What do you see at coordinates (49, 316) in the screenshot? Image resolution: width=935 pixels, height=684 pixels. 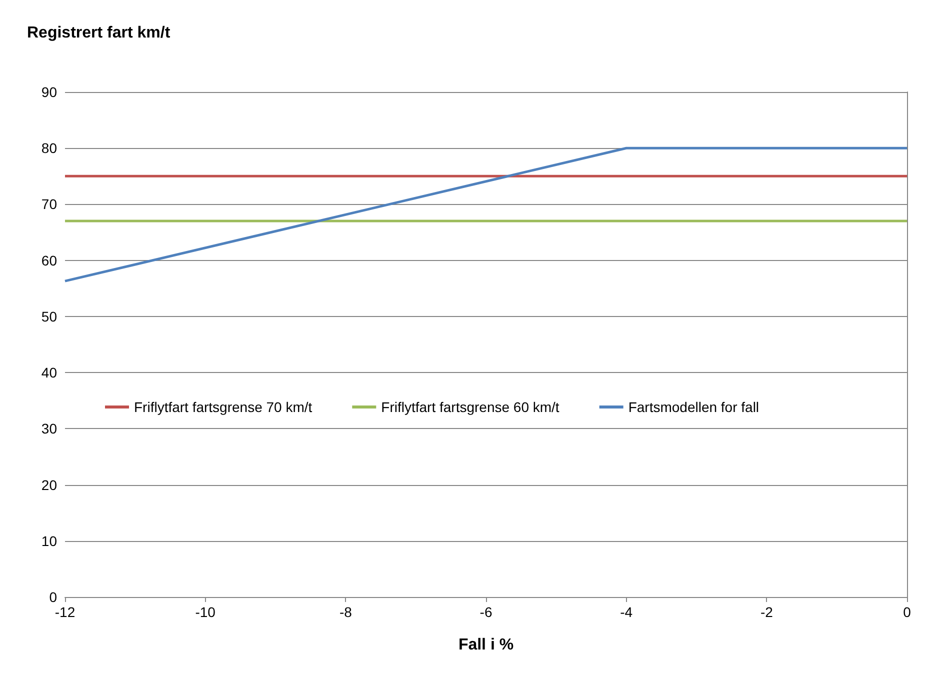 I see `y-tick-label: 50` at bounding box center [49, 316].